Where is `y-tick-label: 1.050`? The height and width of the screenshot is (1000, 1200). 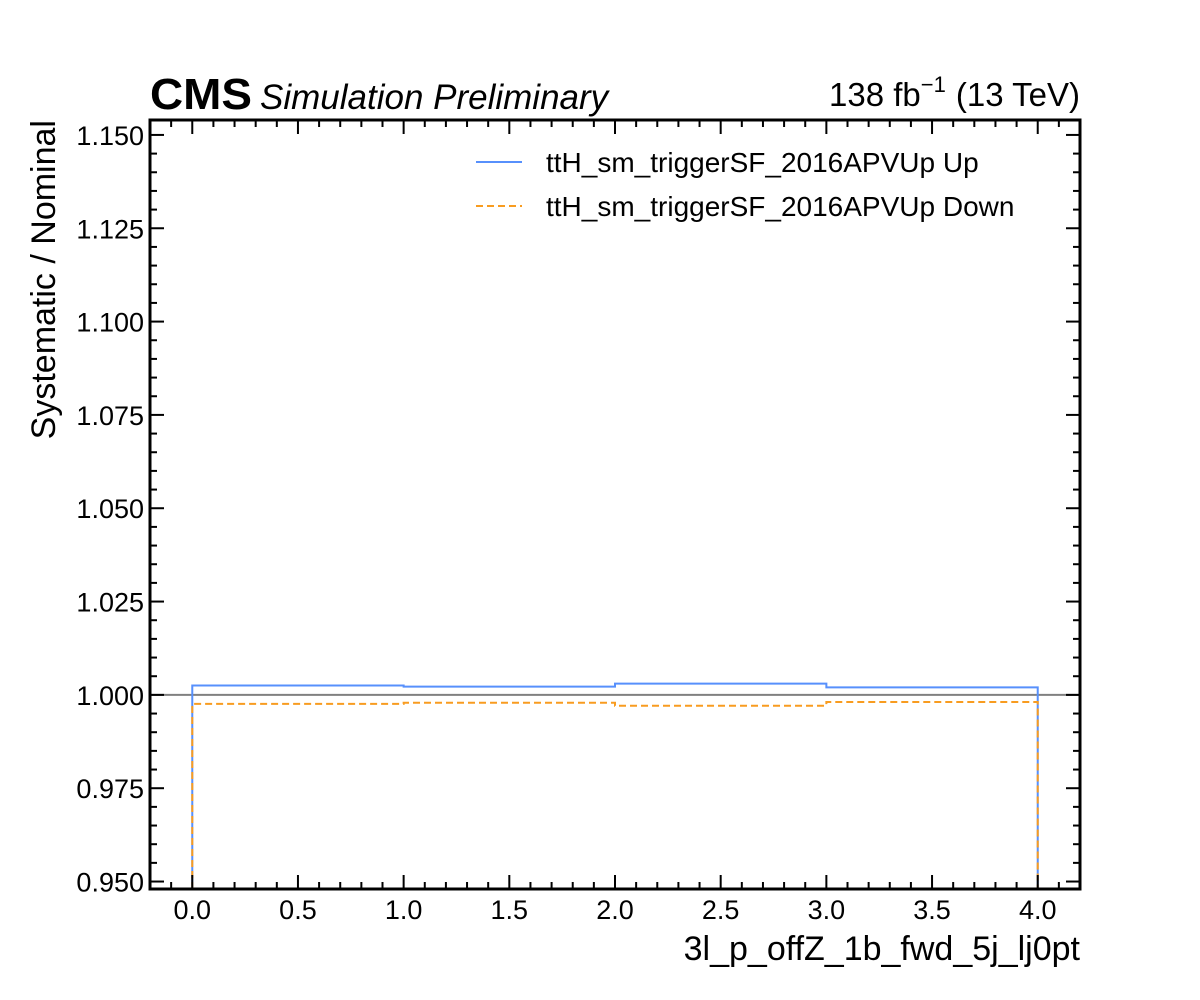 y-tick-label: 1.050 is located at coordinates (110, 509).